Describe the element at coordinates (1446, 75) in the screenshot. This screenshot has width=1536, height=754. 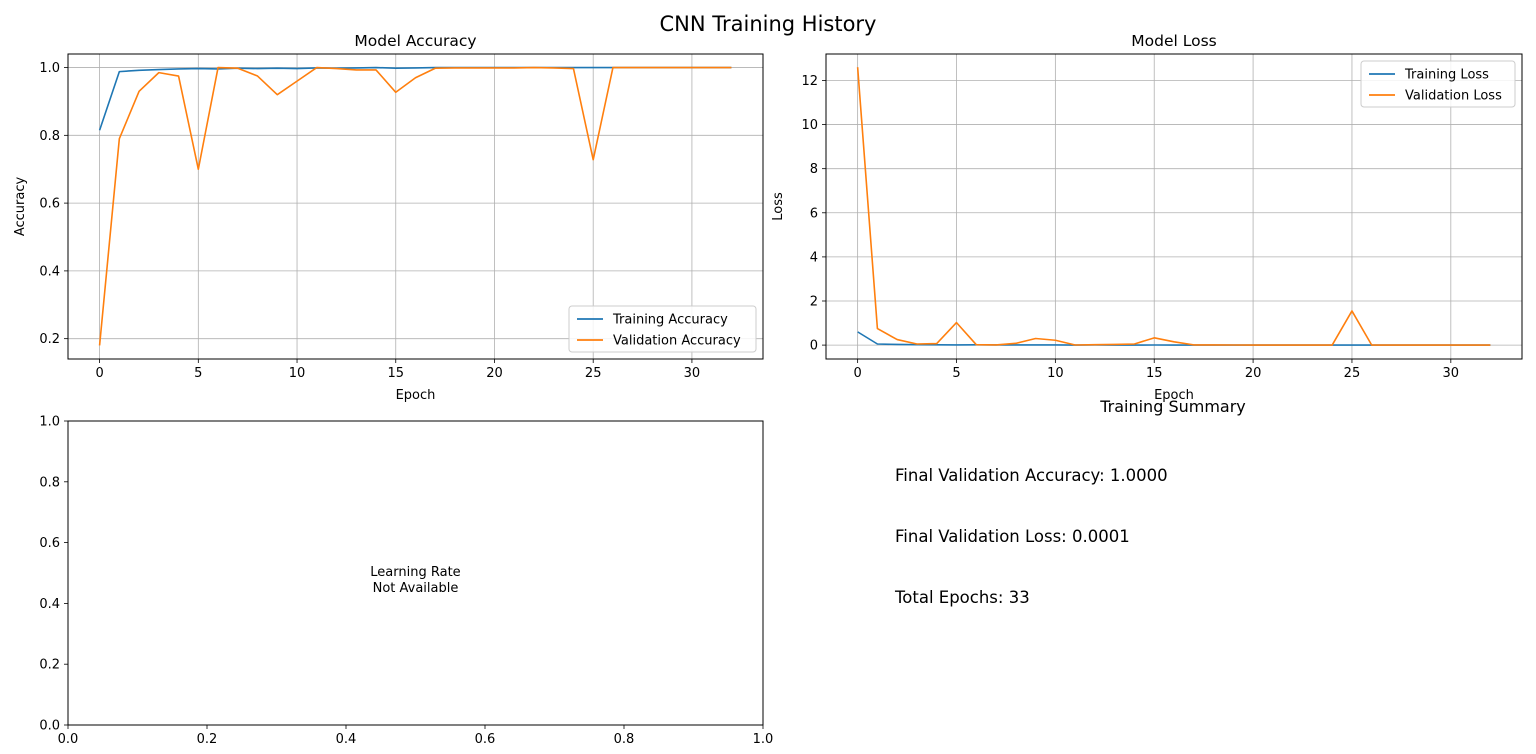
I see `legend-label: Training Loss` at that location.